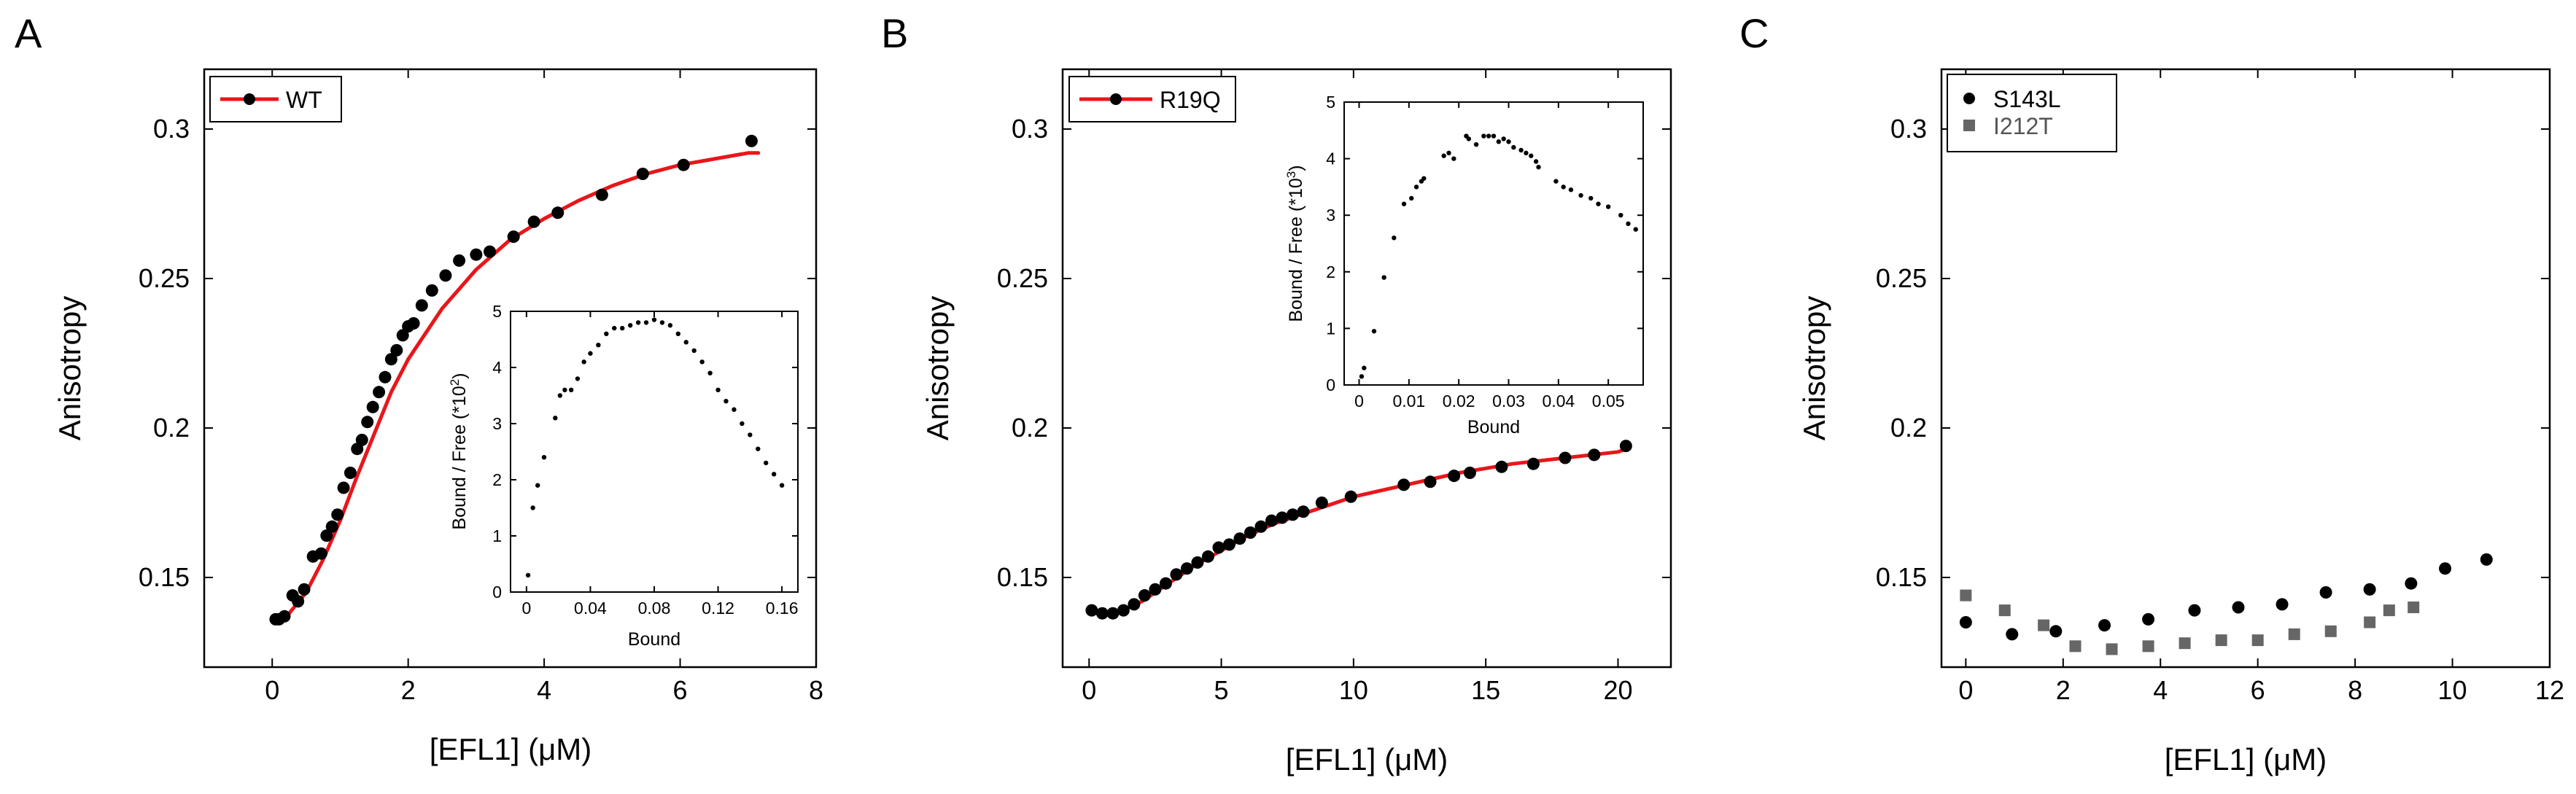 The image size is (2576, 794). What do you see at coordinates (1190, 100) in the screenshot?
I see `legend-label-r19q: R19Q` at bounding box center [1190, 100].